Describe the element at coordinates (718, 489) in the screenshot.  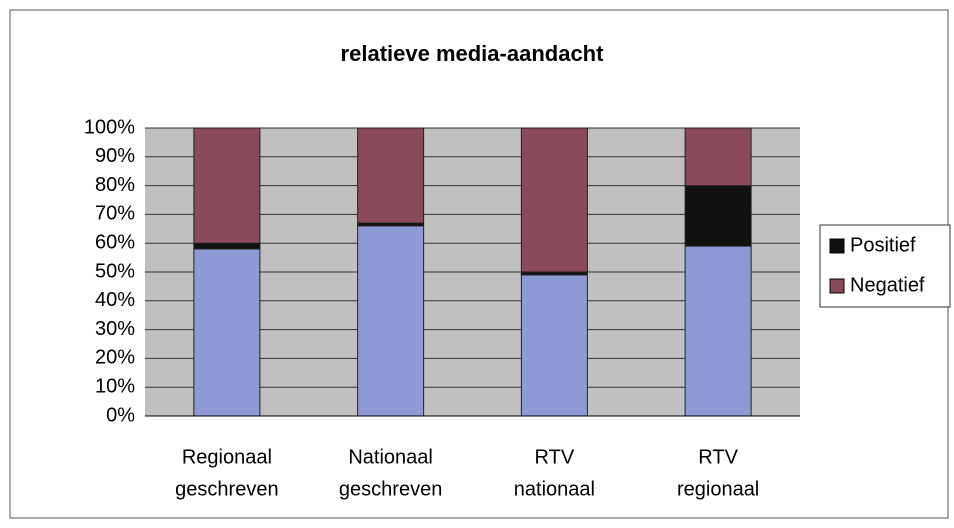
I see `x-tick-label: regionaal` at that location.